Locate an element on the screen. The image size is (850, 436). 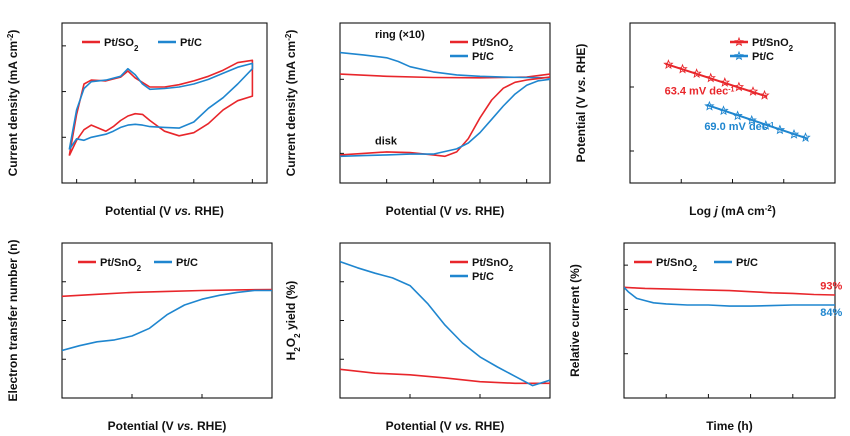
legend-label-e: Pt/C is located at coordinates (483, 277).